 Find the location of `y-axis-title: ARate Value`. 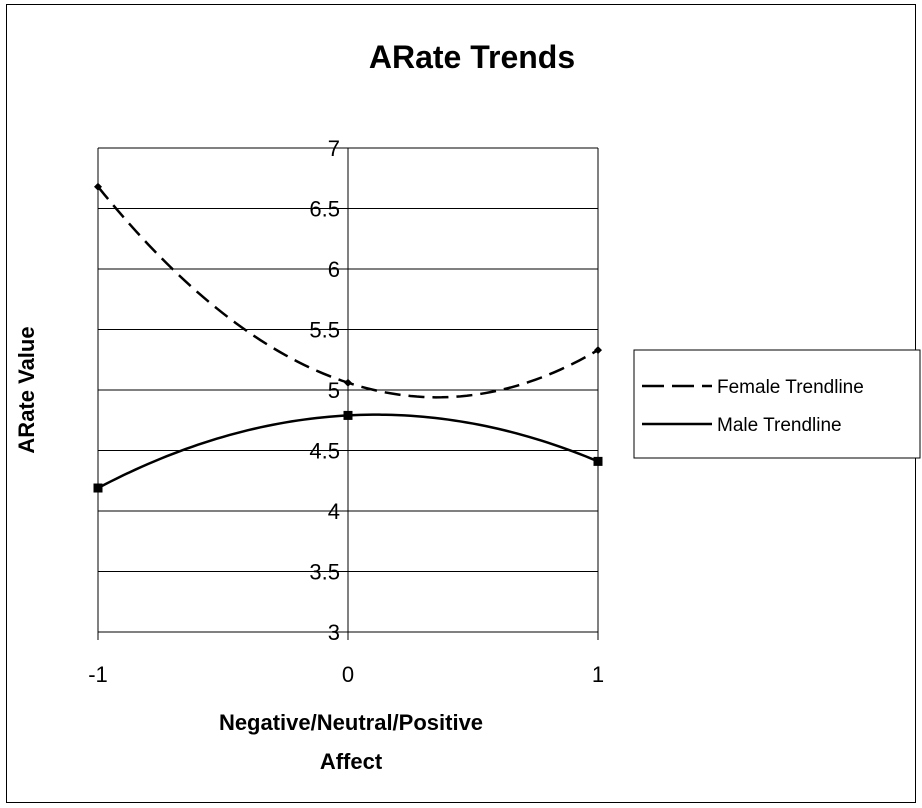

y-axis-title: ARate Value is located at coordinates (26, 389).